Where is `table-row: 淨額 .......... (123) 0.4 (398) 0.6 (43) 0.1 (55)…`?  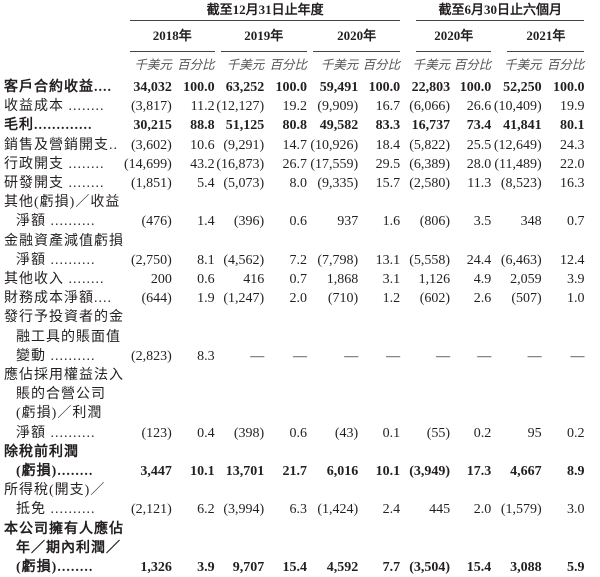
table-row: 淨額 .......... (123) 0.4 (398) 0.6 (43) 0.1 (55)… is located at coordinates (300, 433).